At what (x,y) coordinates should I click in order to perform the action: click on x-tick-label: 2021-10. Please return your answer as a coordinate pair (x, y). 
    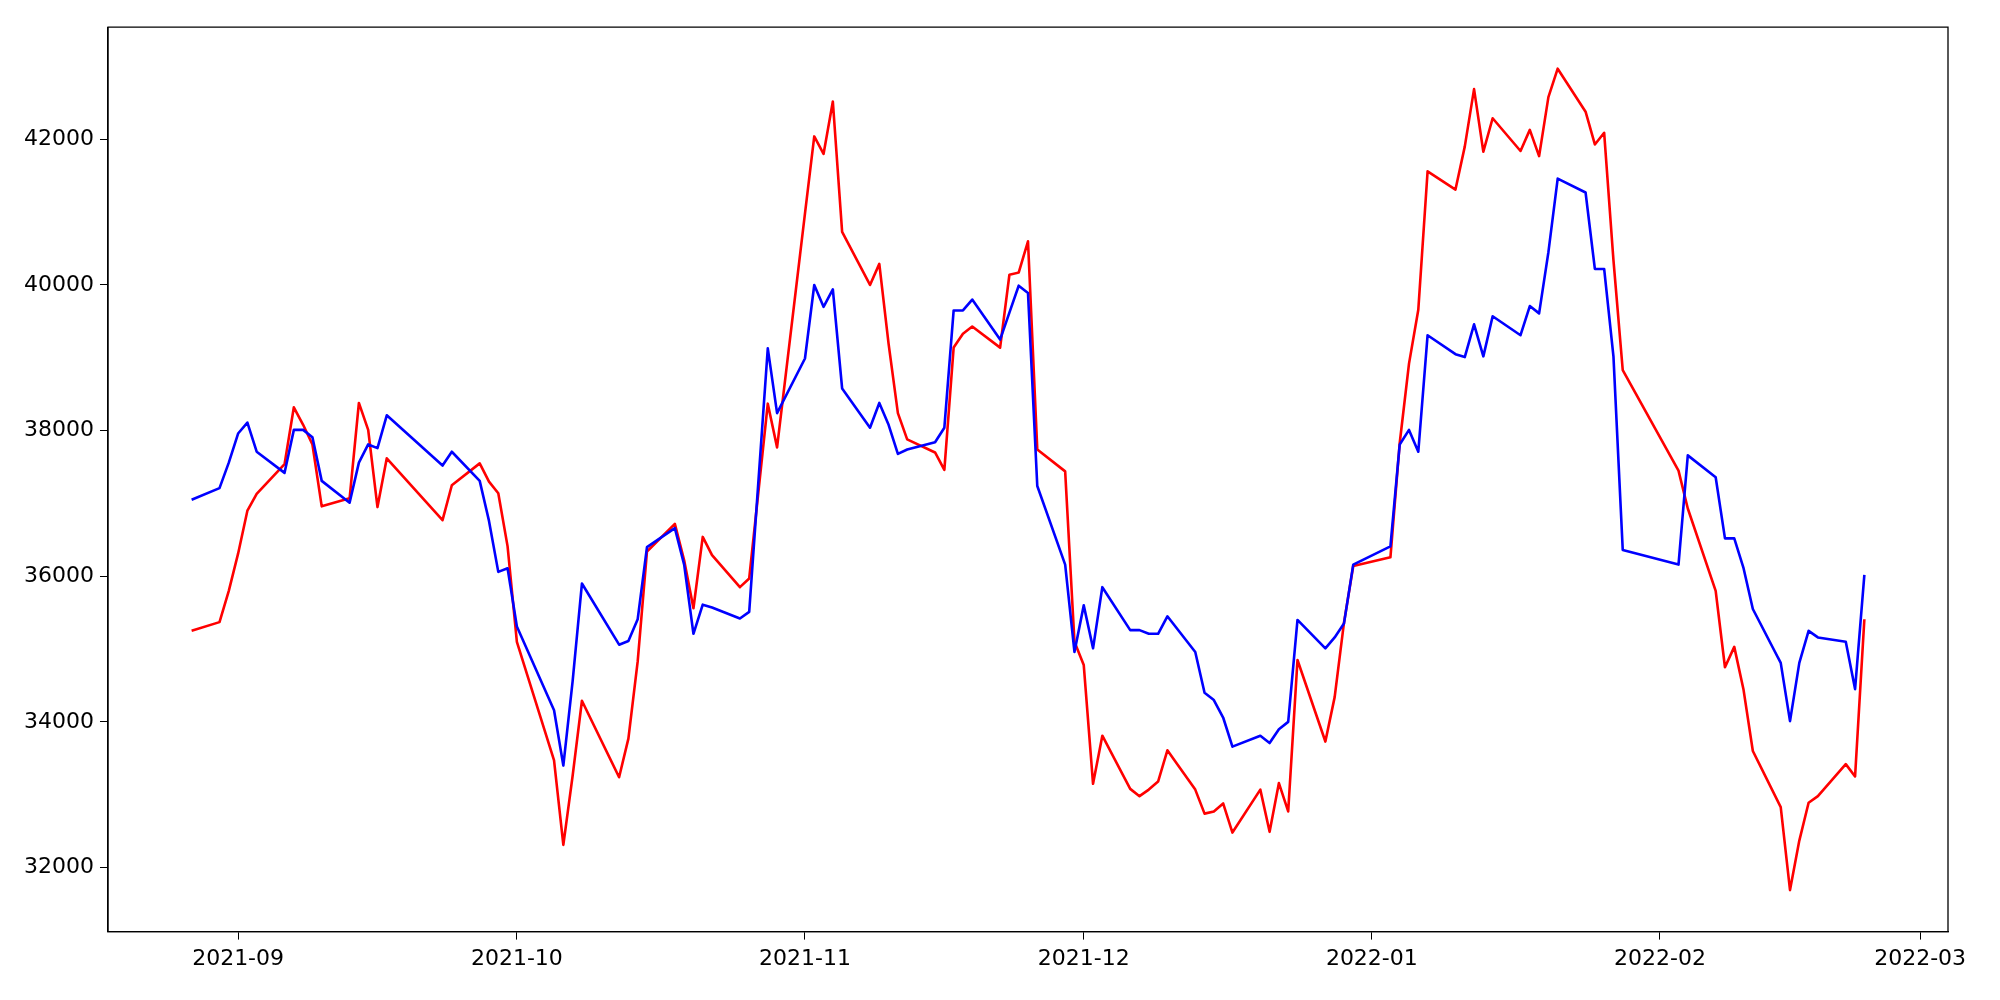
    Looking at the image, I should click on (516, 957).